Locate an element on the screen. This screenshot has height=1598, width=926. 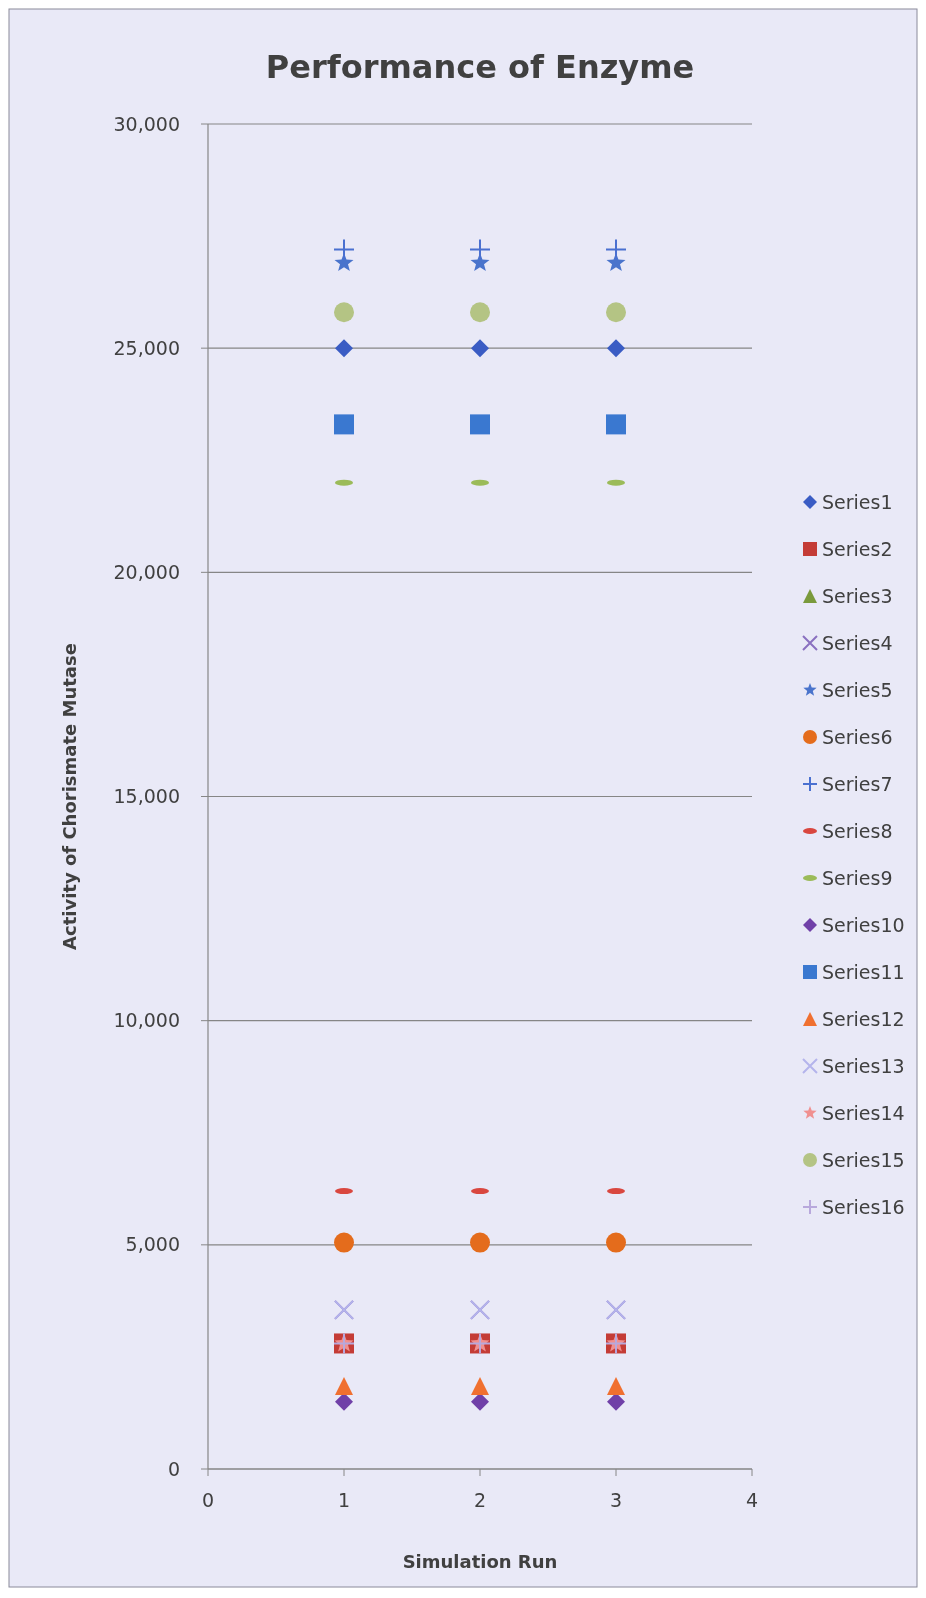
legend-label: Series2 is located at coordinates (857, 548).